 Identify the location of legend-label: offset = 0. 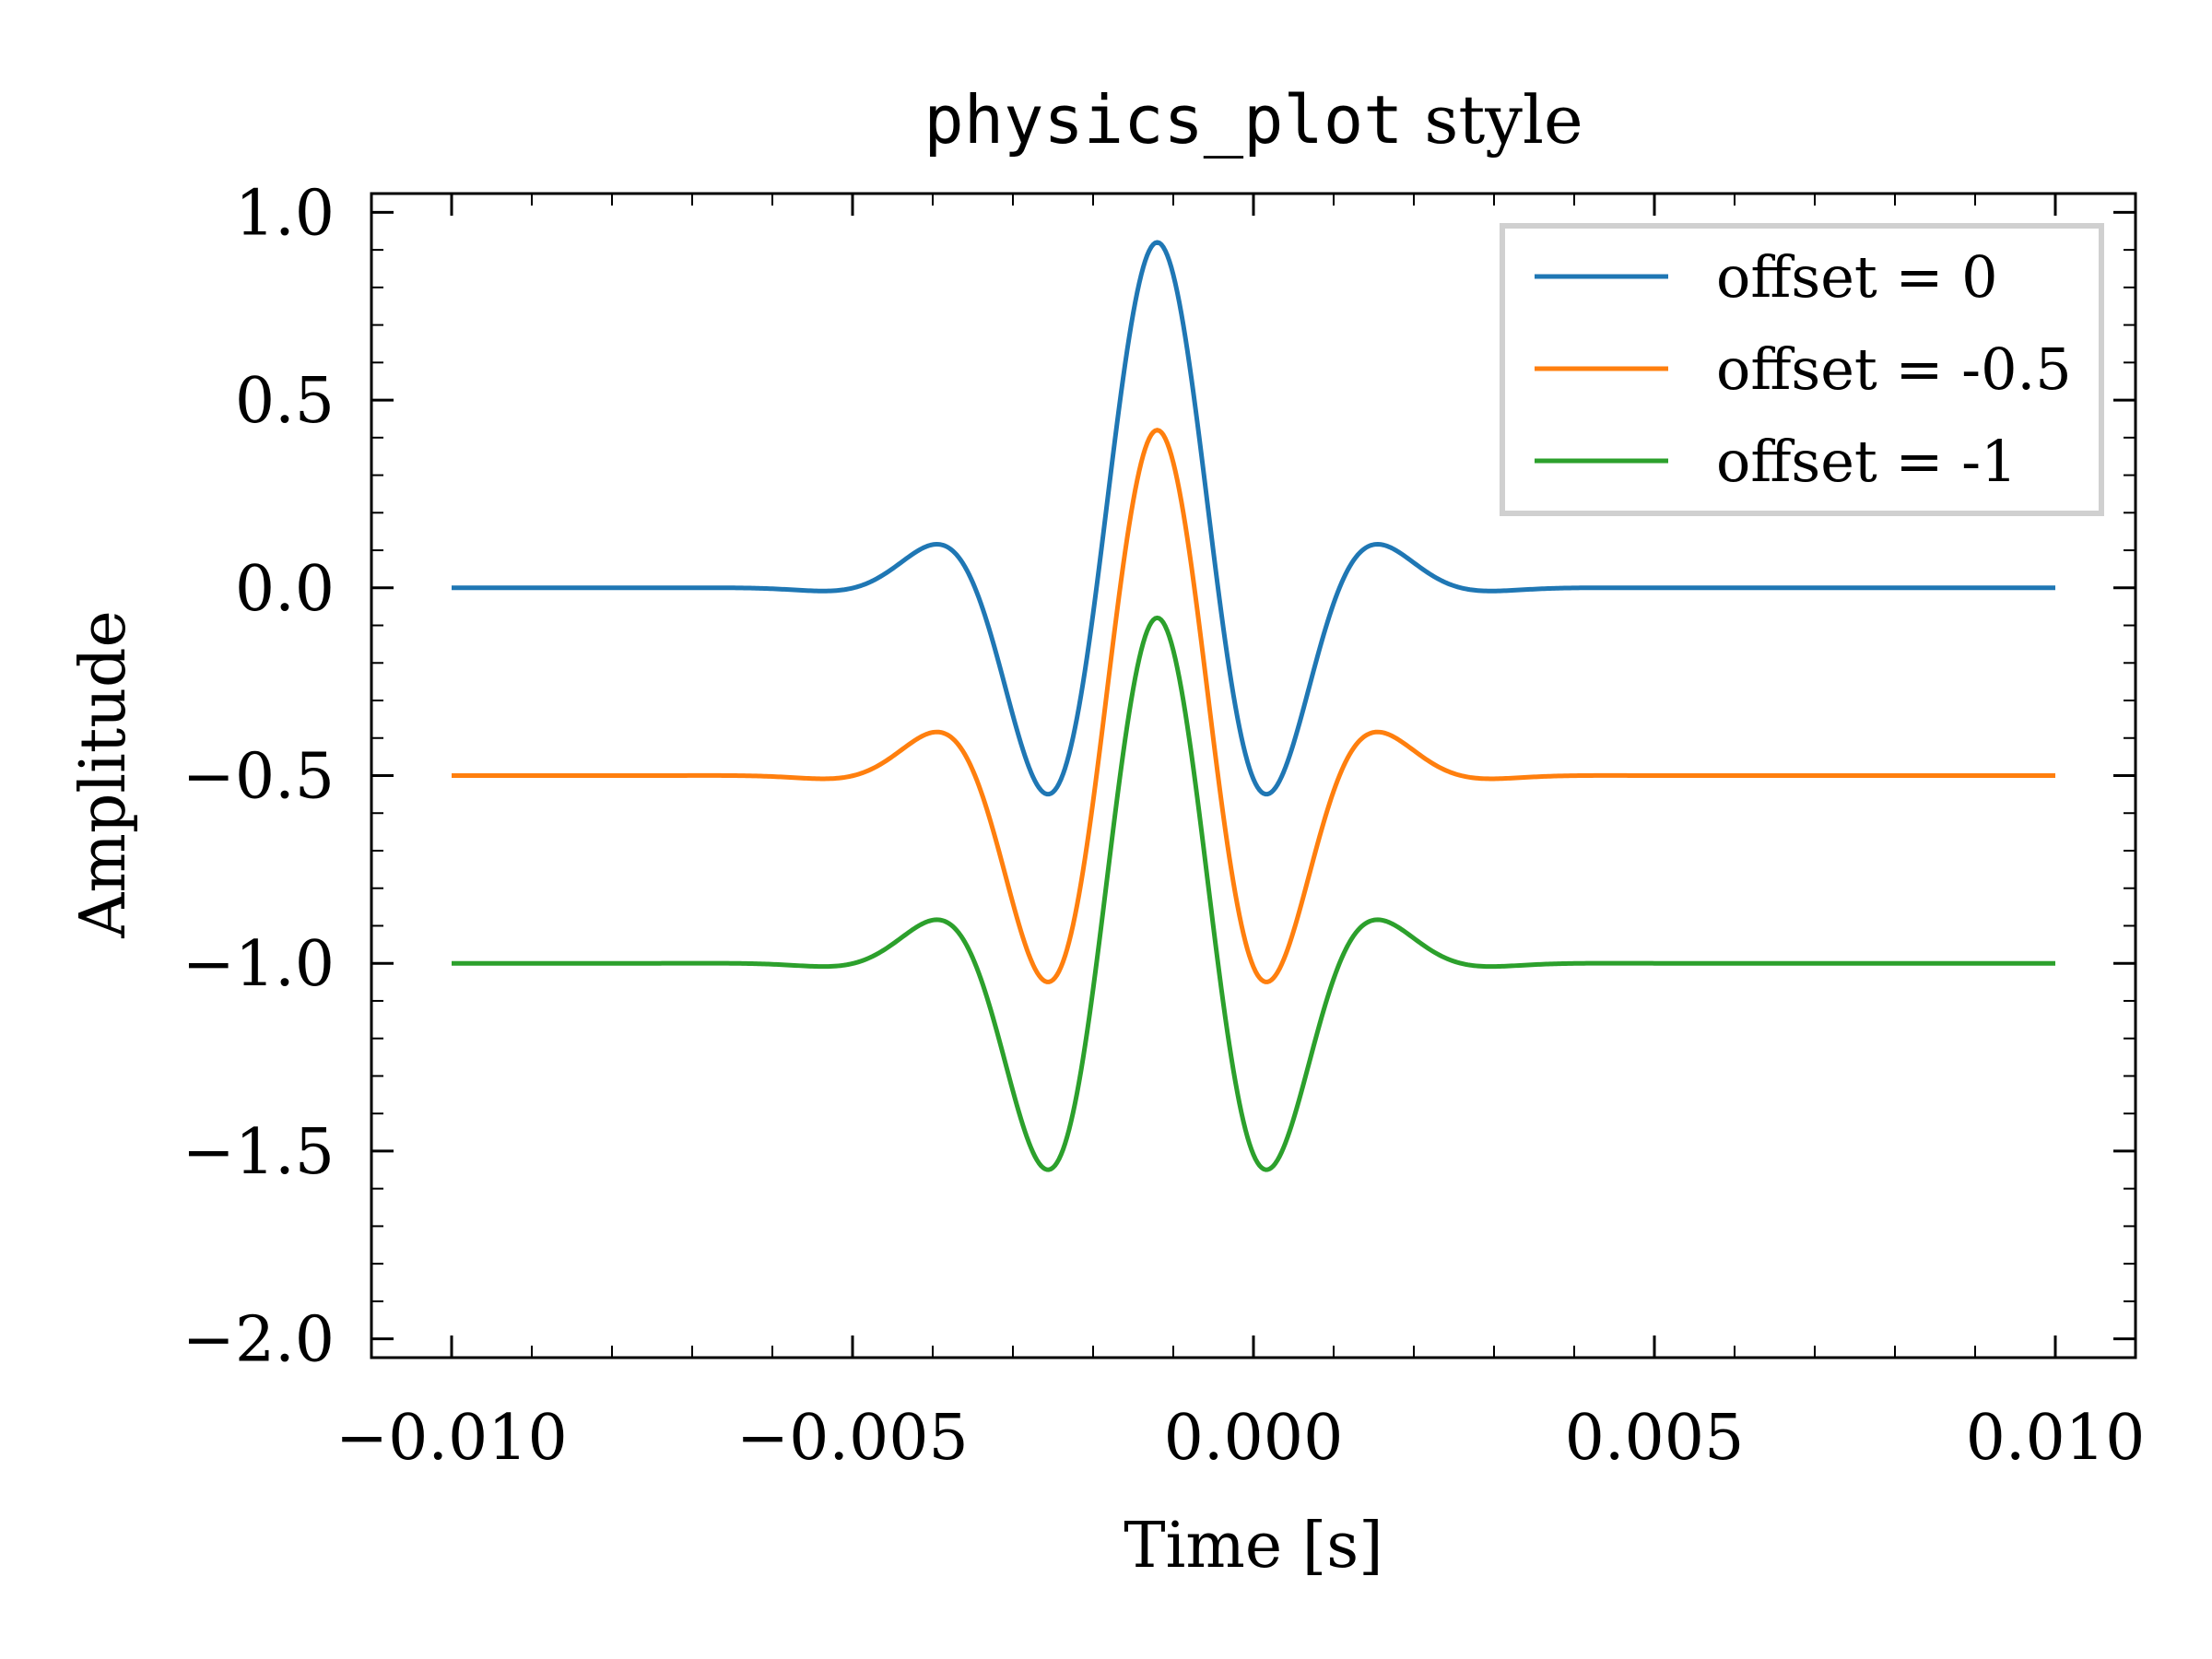
(1857, 277).